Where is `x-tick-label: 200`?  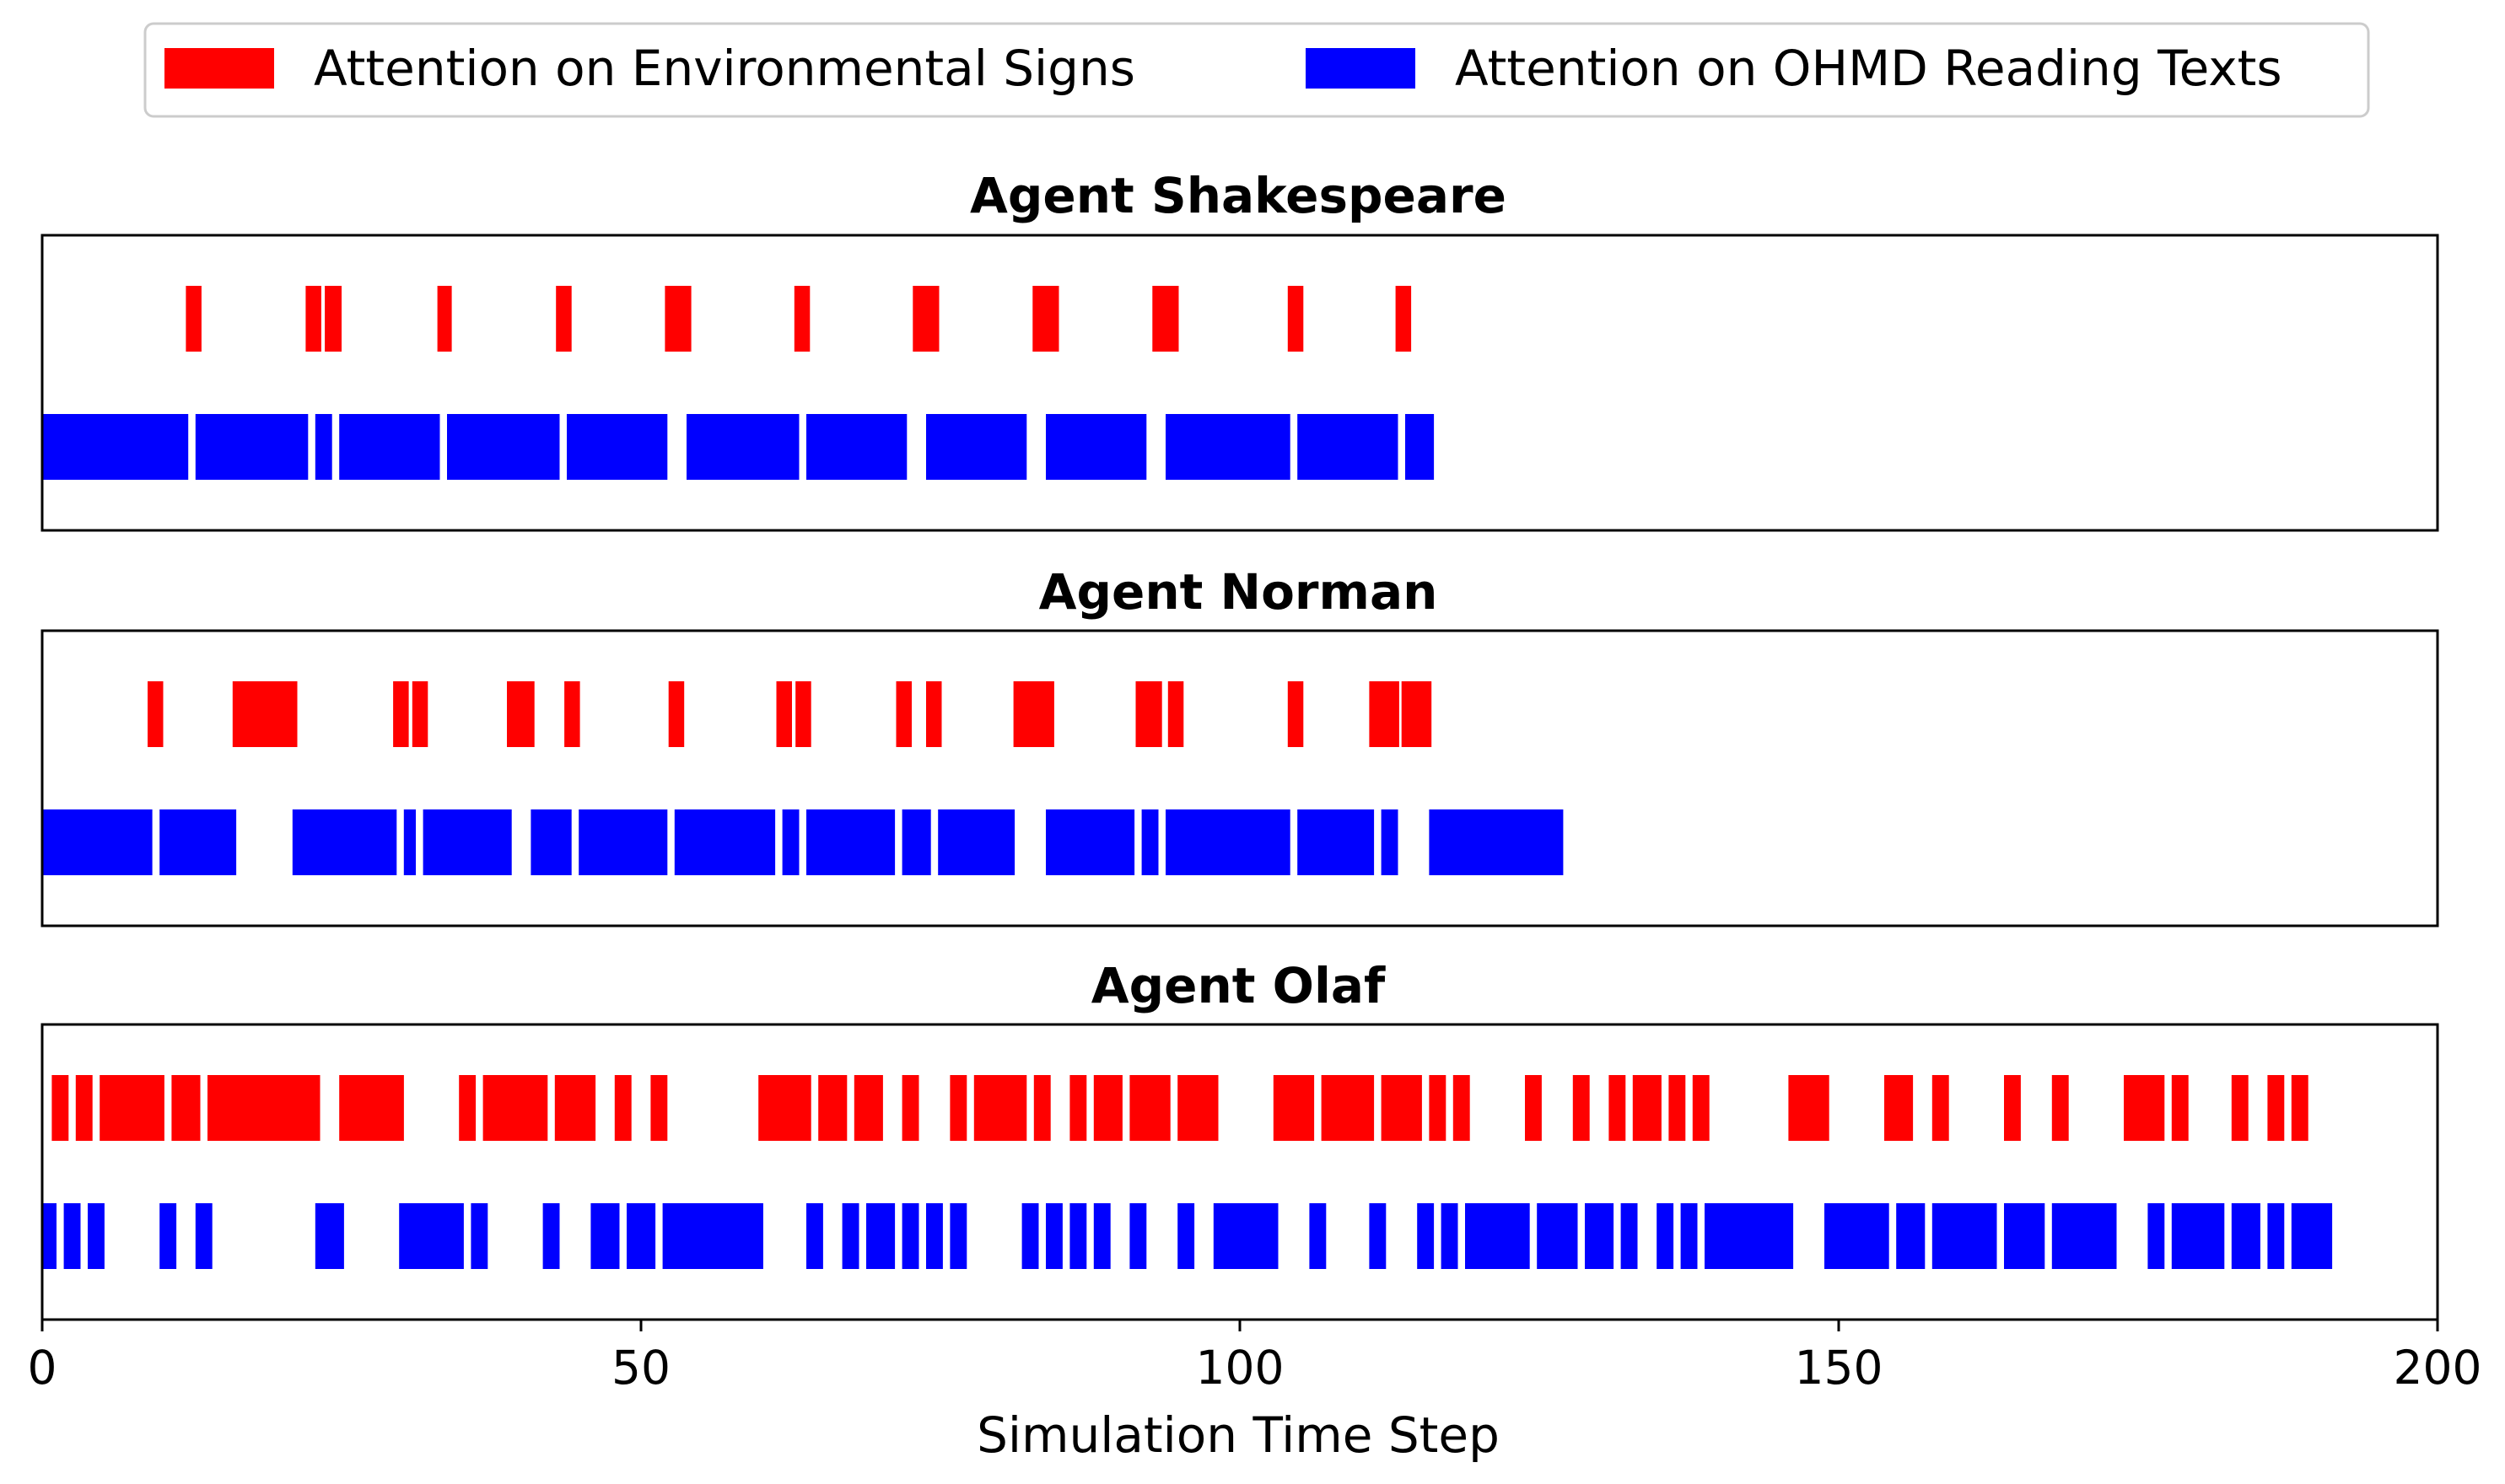 x-tick-label: 200 is located at coordinates (2438, 1368).